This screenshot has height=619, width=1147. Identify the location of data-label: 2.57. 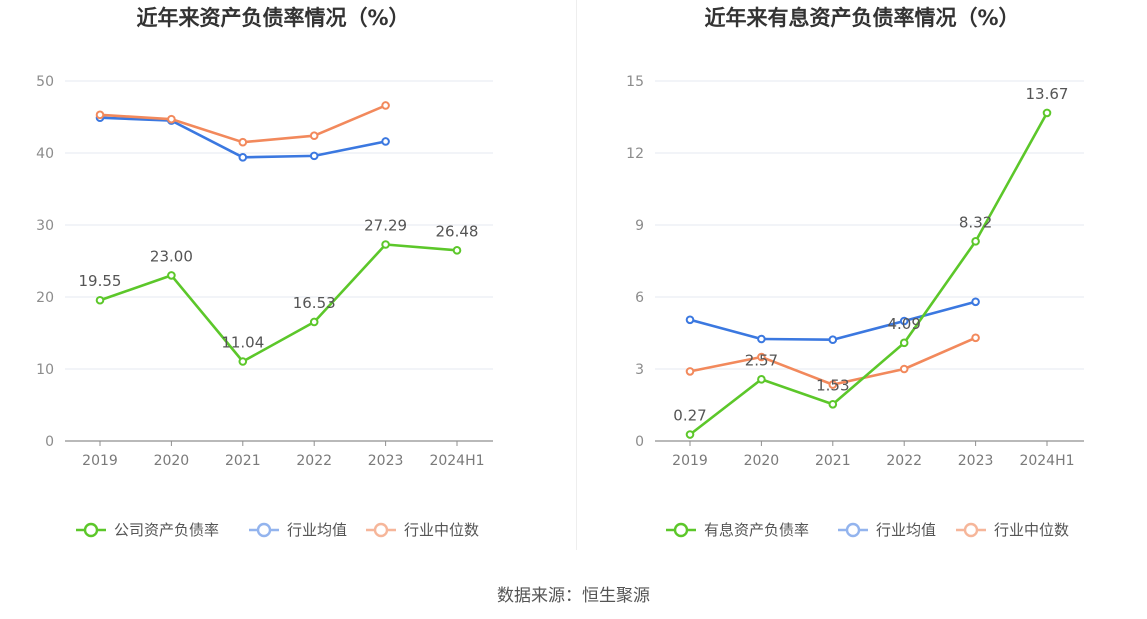
(761, 360).